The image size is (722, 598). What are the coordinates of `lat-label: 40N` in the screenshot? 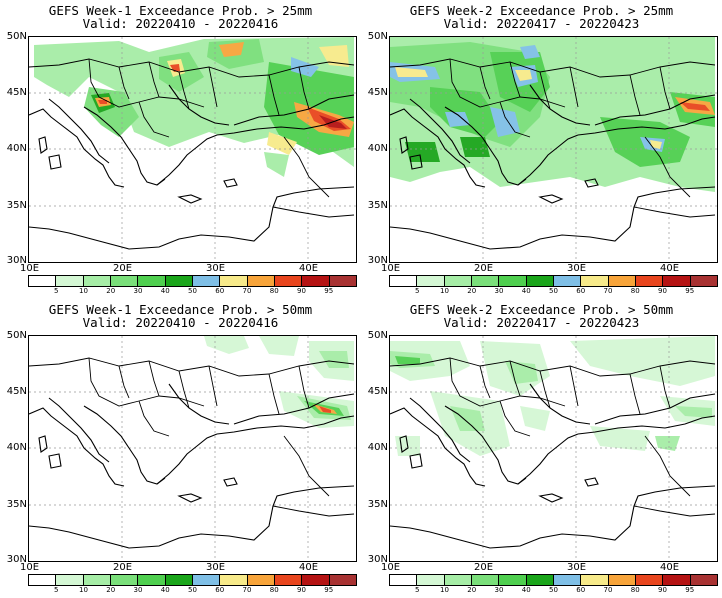 It's located at (16, 447).